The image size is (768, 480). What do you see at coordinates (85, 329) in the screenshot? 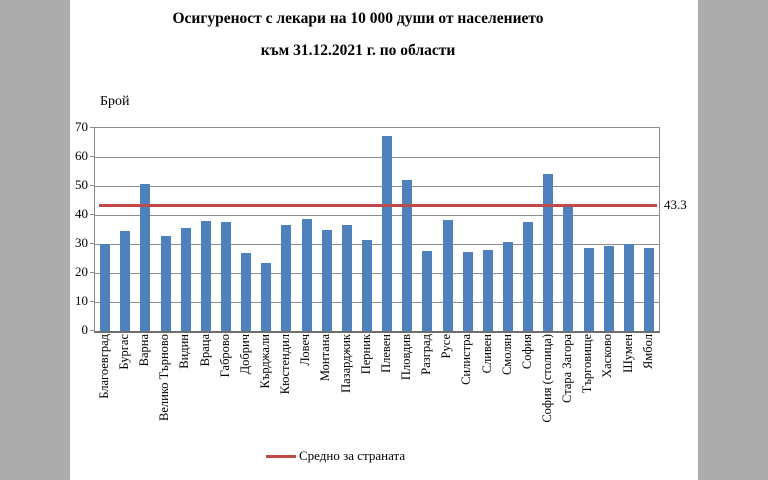
I see `y-tick-label: 0` at bounding box center [85, 329].